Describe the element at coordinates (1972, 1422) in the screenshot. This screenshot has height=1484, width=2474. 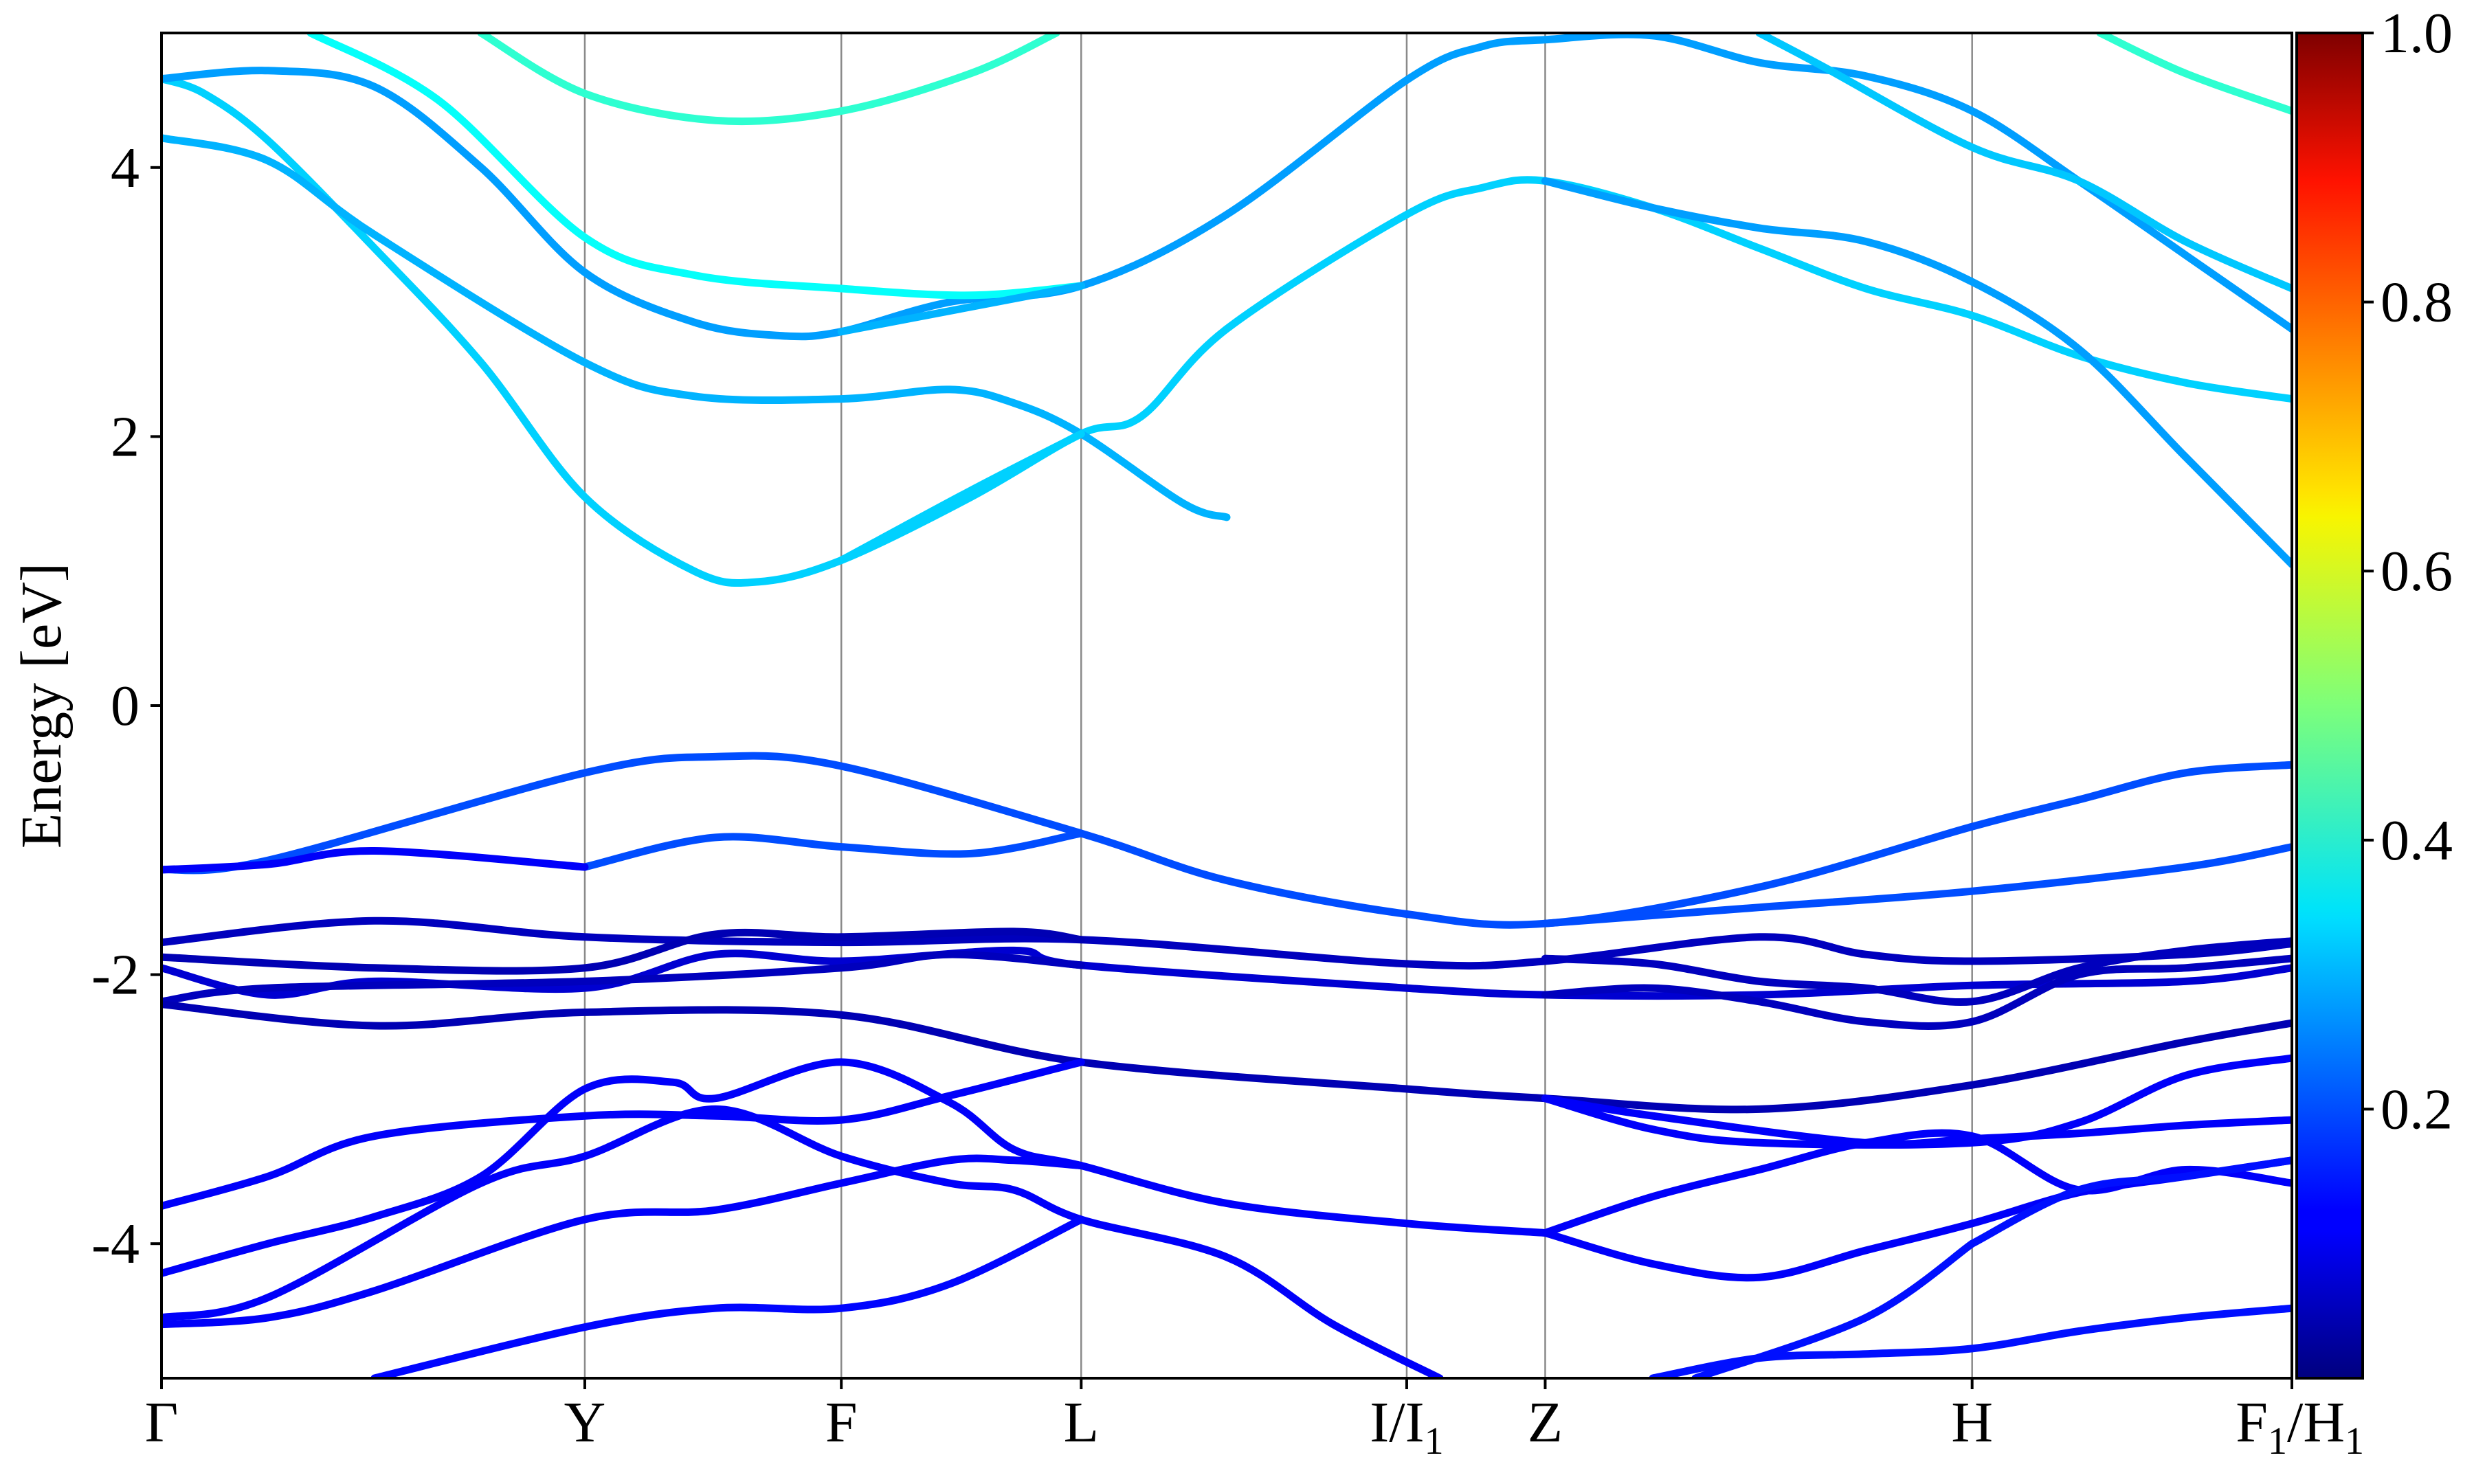
I see `x-tick-label-6: H` at that location.